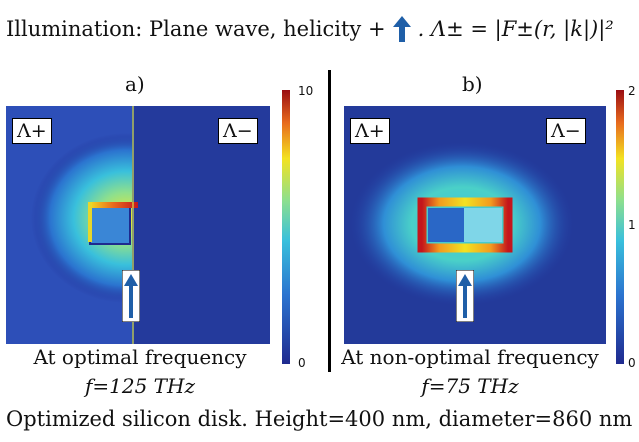 This screenshot has width=639, height=442. What do you see at coordinates (620, 227) in the screenshot?
I see `colorbar-b` at bounding box center [620, 227].